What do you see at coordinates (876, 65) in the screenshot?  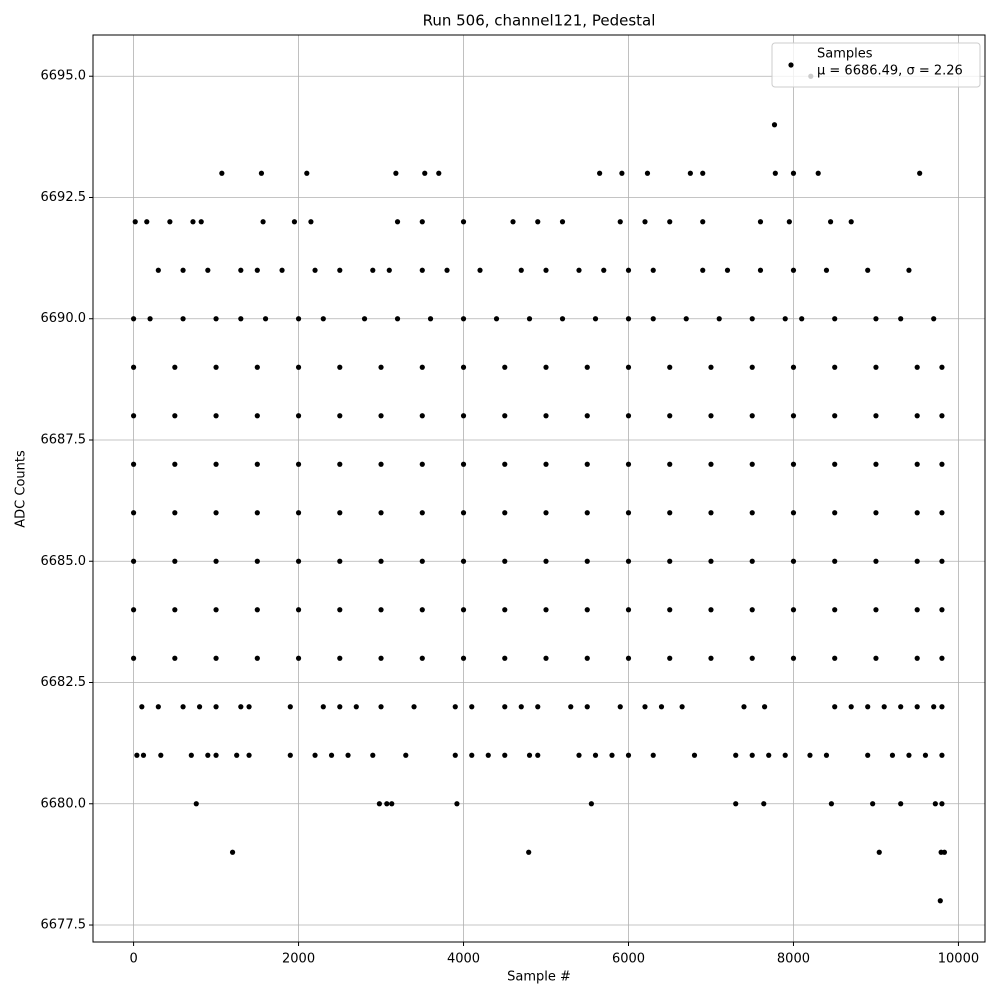 I see `legend: Samples μ = 6686.49, σ = 2.26` at bounding box center [876, 65].